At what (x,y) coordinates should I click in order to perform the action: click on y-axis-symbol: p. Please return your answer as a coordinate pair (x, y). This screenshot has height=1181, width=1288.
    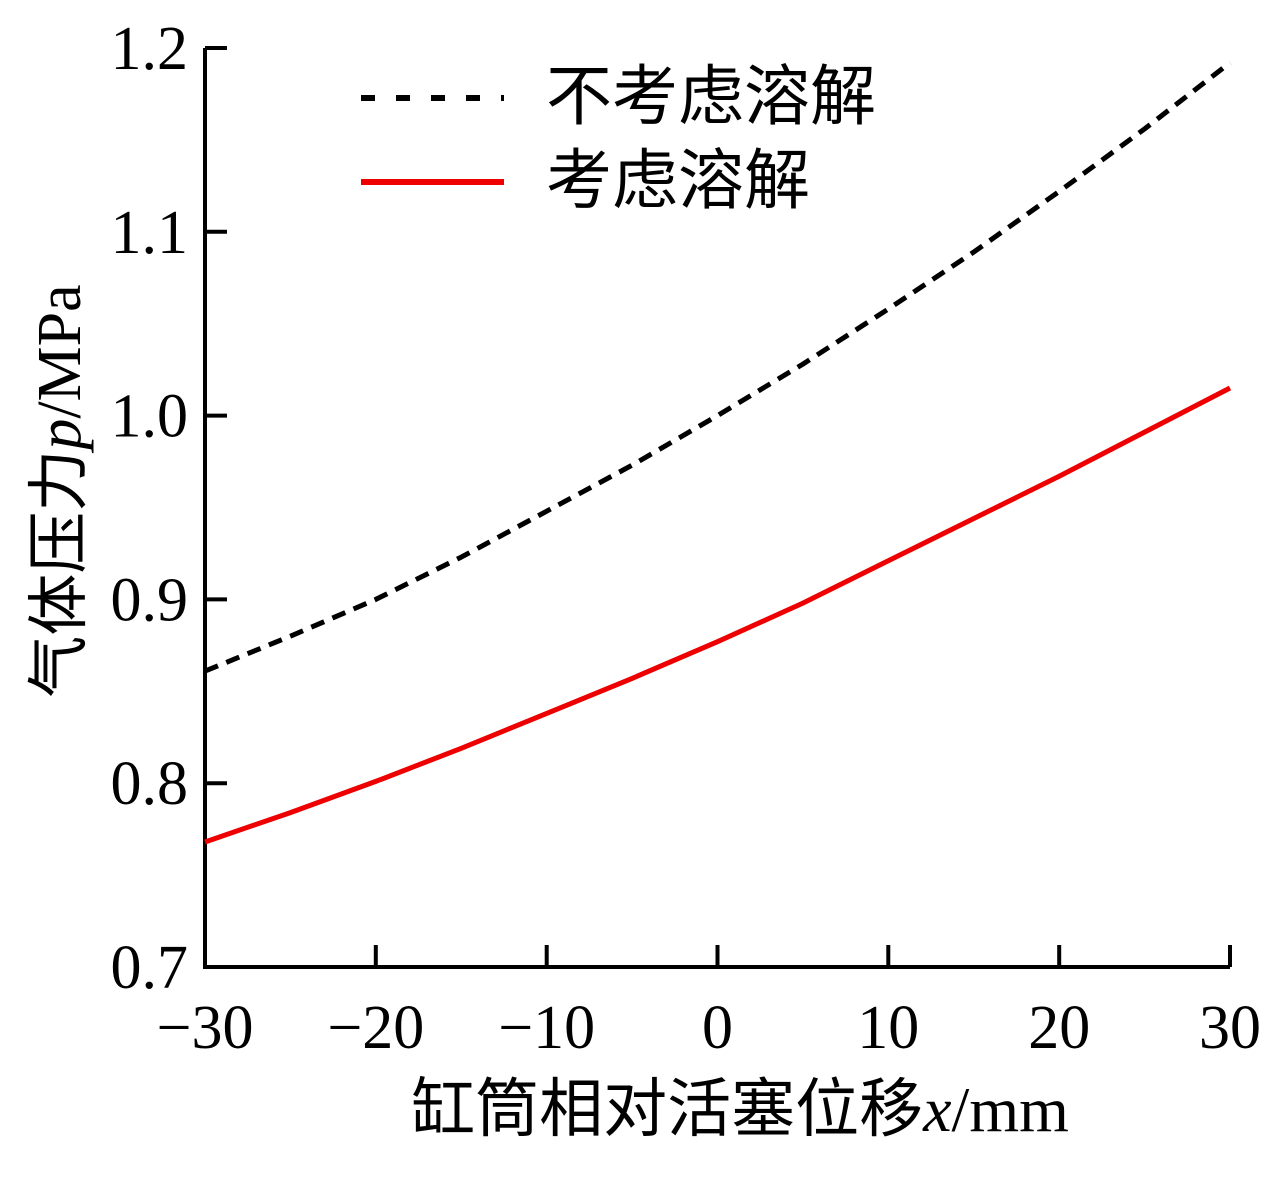
    Looking at the image, I should click on (60, 434).